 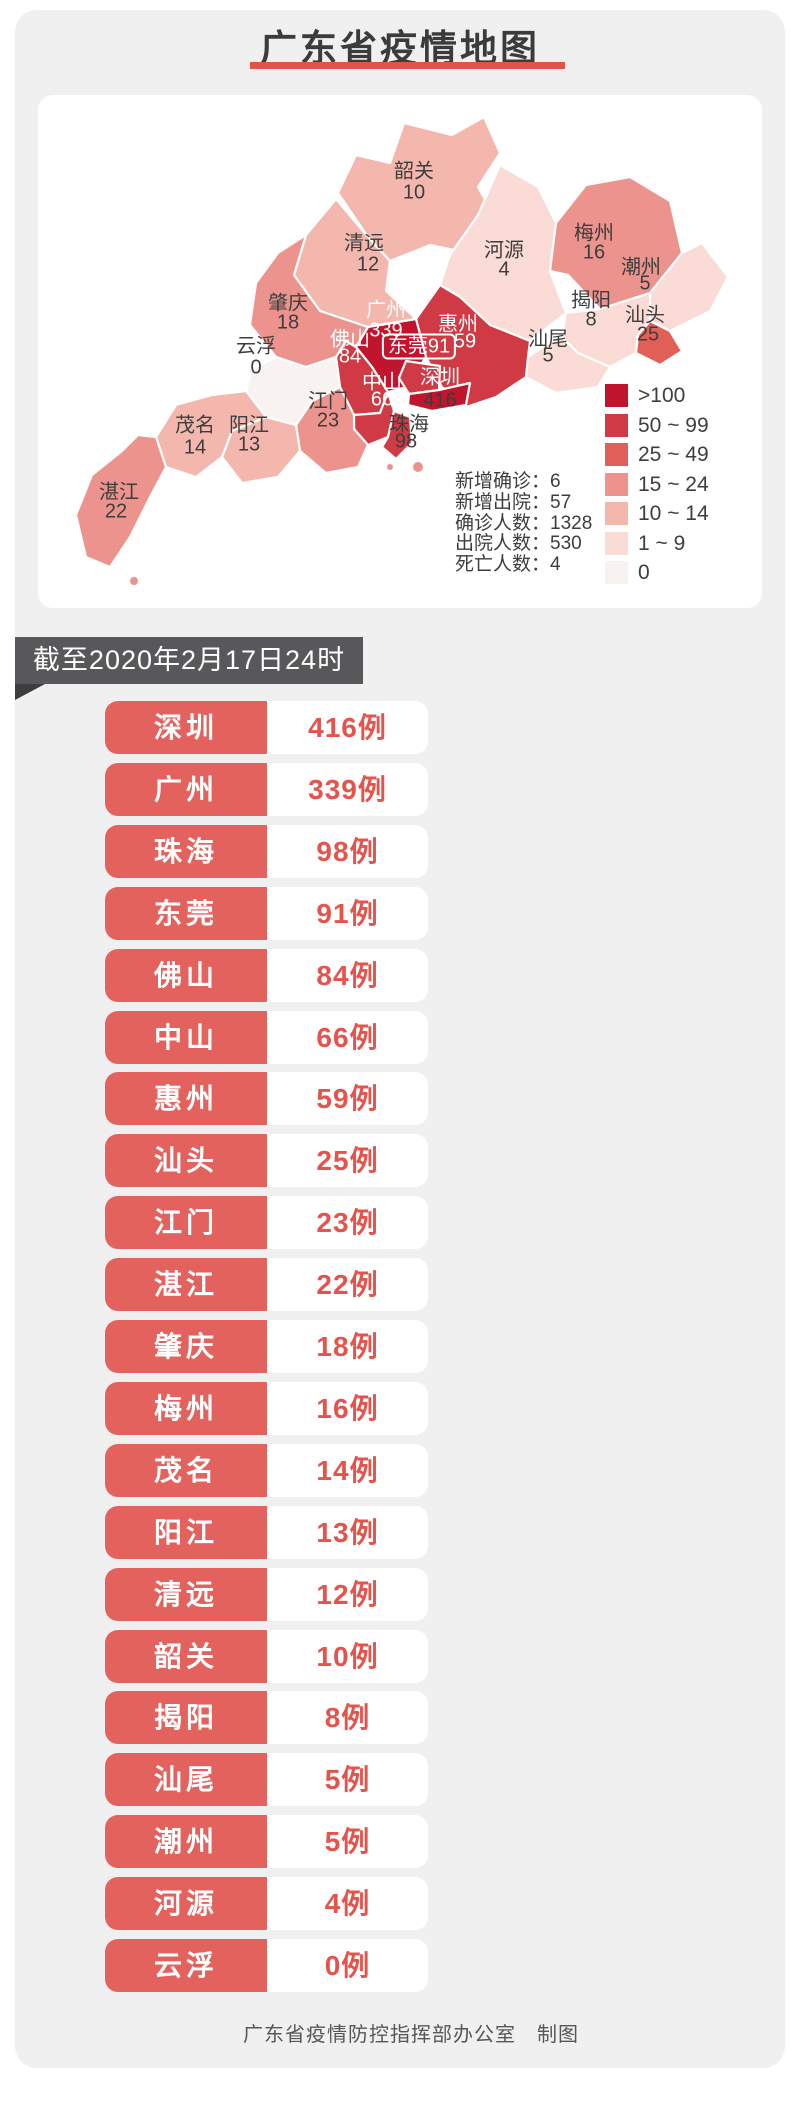 I want to click on map-label-jieyang-name: 揭阳, so click(x=591, y=300).